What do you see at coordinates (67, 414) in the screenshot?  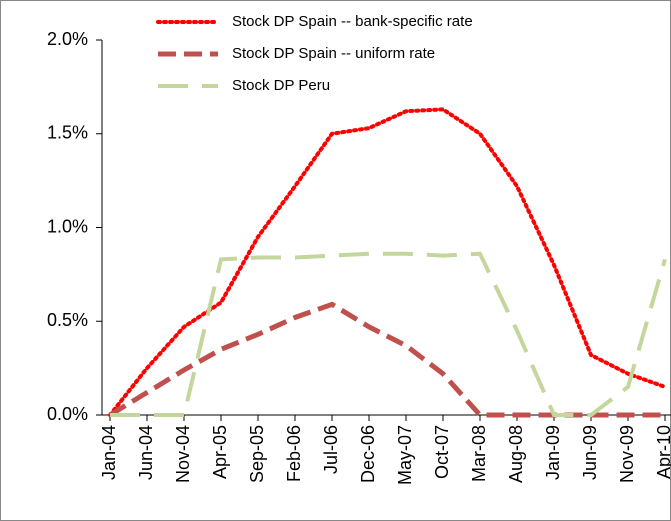 I see `y-tick-label: 0.0%` at bounding box center [67, 414].